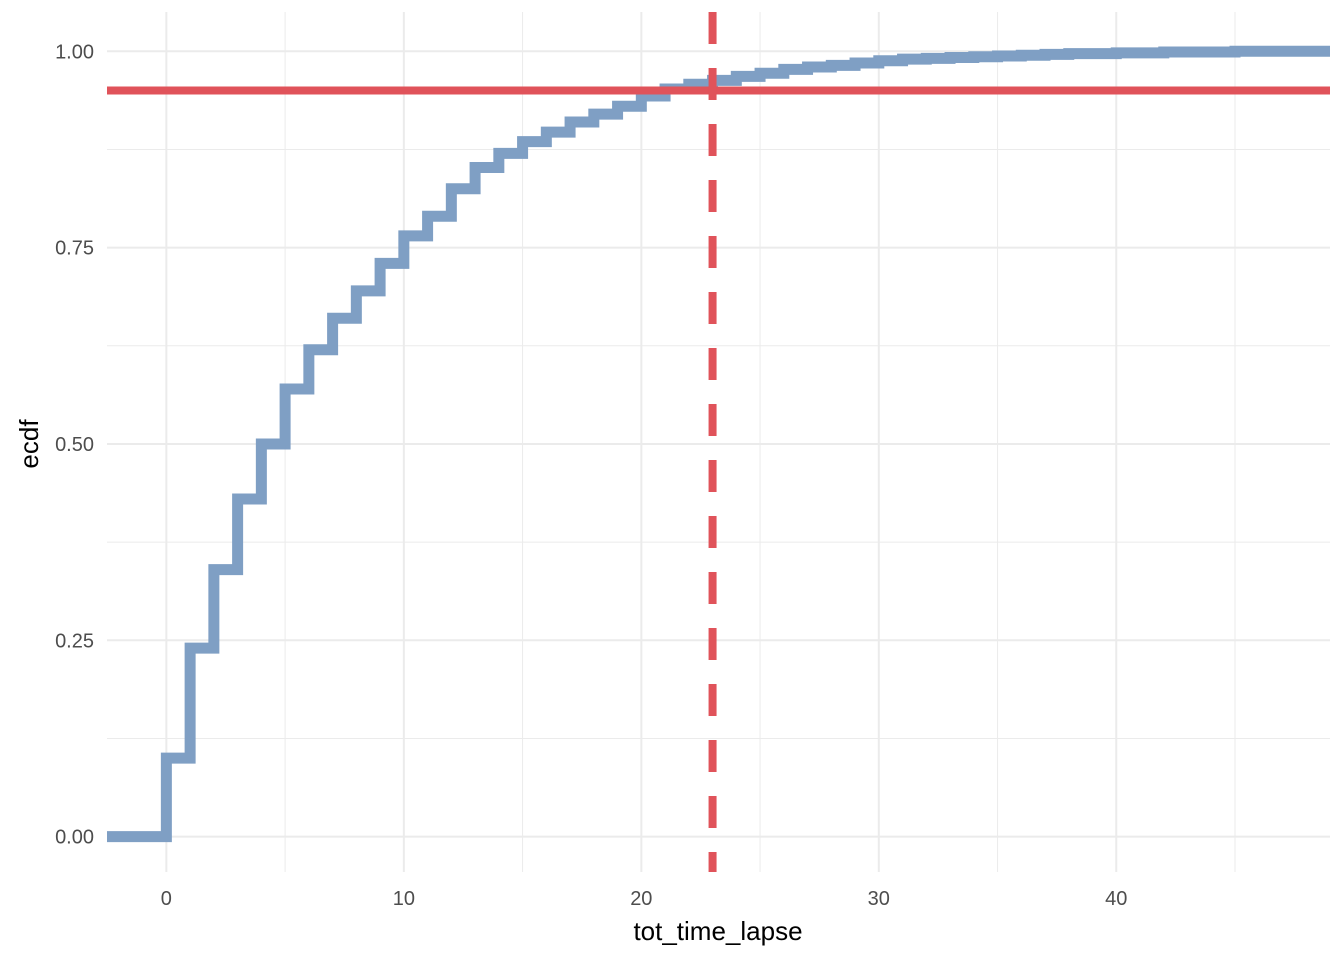 The width and height of the screenshot is (1344, 960). Describe the element at coordinates (879, 899) in the screenshot. I see `x-tick-label-3: 30` at that location.